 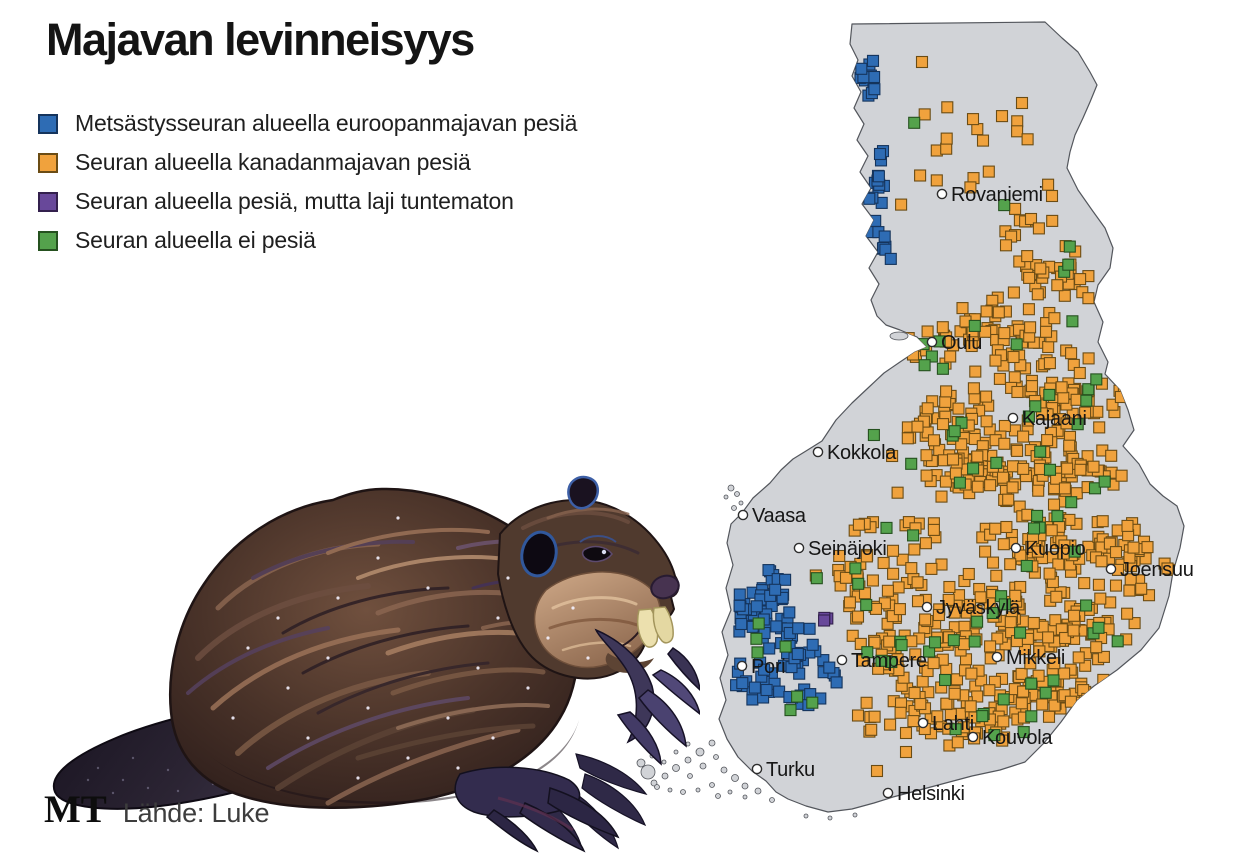 I want to click on legend-label: Seuran alueella ei pesiä, so click(x=195, y=240).